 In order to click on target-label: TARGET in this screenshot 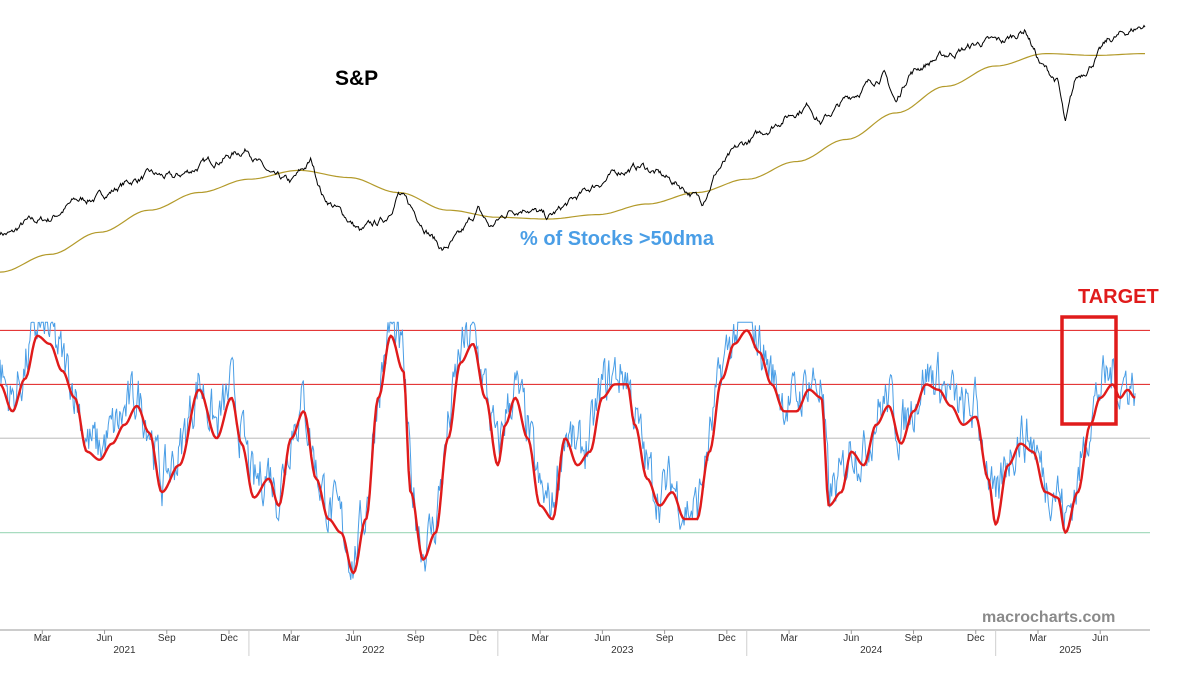, I will do `click(1118, 297)`.